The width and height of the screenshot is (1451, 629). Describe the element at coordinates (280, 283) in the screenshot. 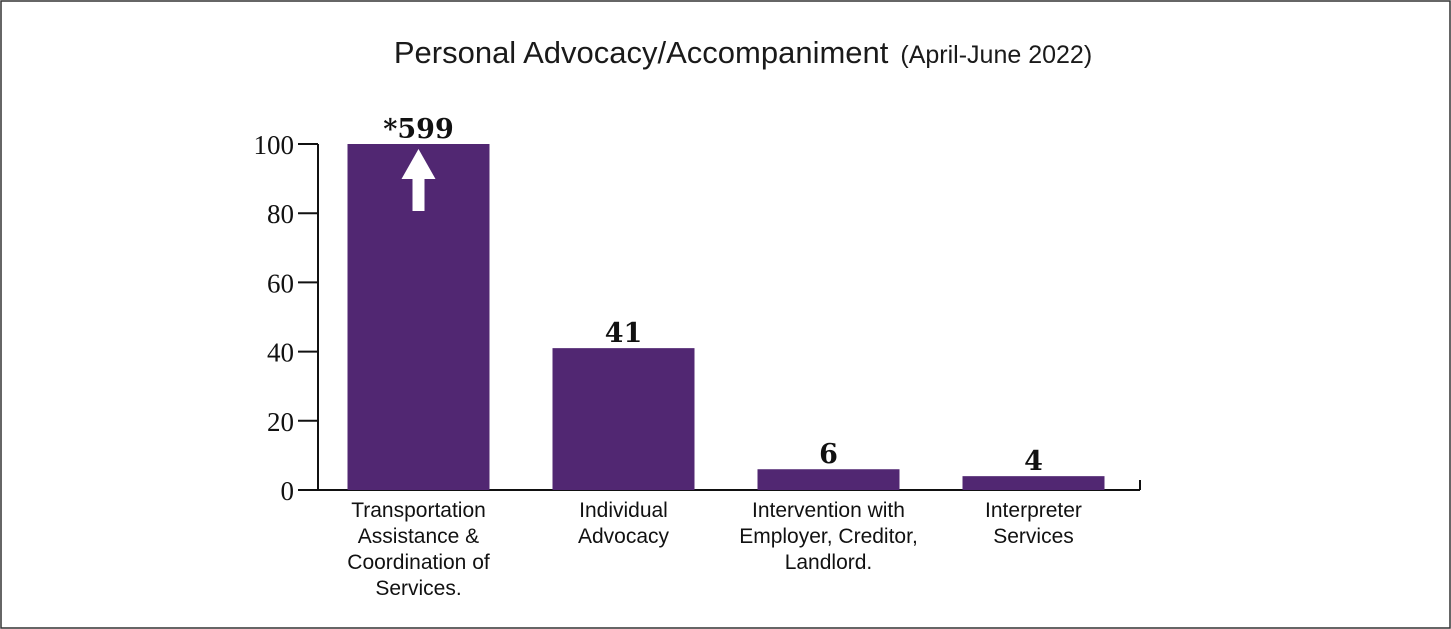

I see `y-tick-label: 60` at that location.